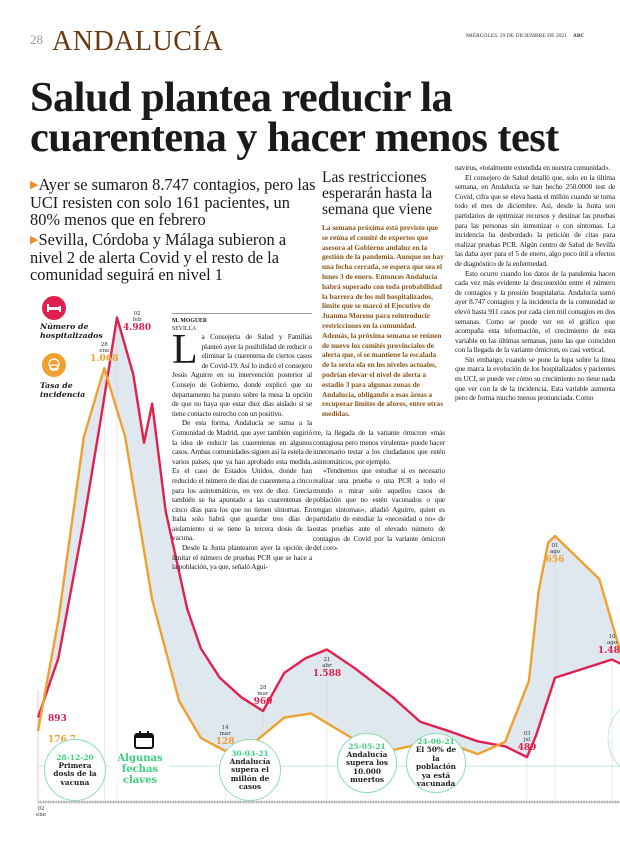 The width and height of the screenshot is (620, 846). I want to click on peak-value: 893, so click(57, 718).